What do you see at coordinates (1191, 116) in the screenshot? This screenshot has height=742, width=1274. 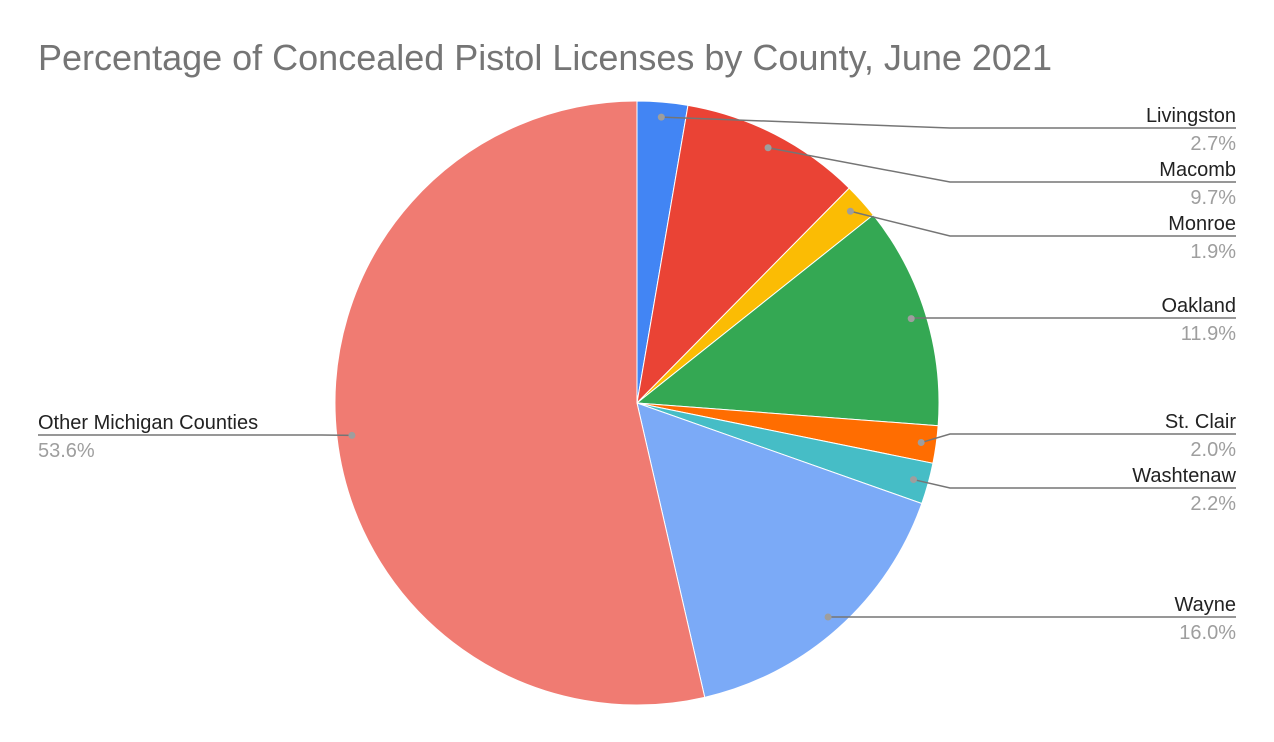 I see `slice-label: Livingston` at bounding box center [1191, 116].